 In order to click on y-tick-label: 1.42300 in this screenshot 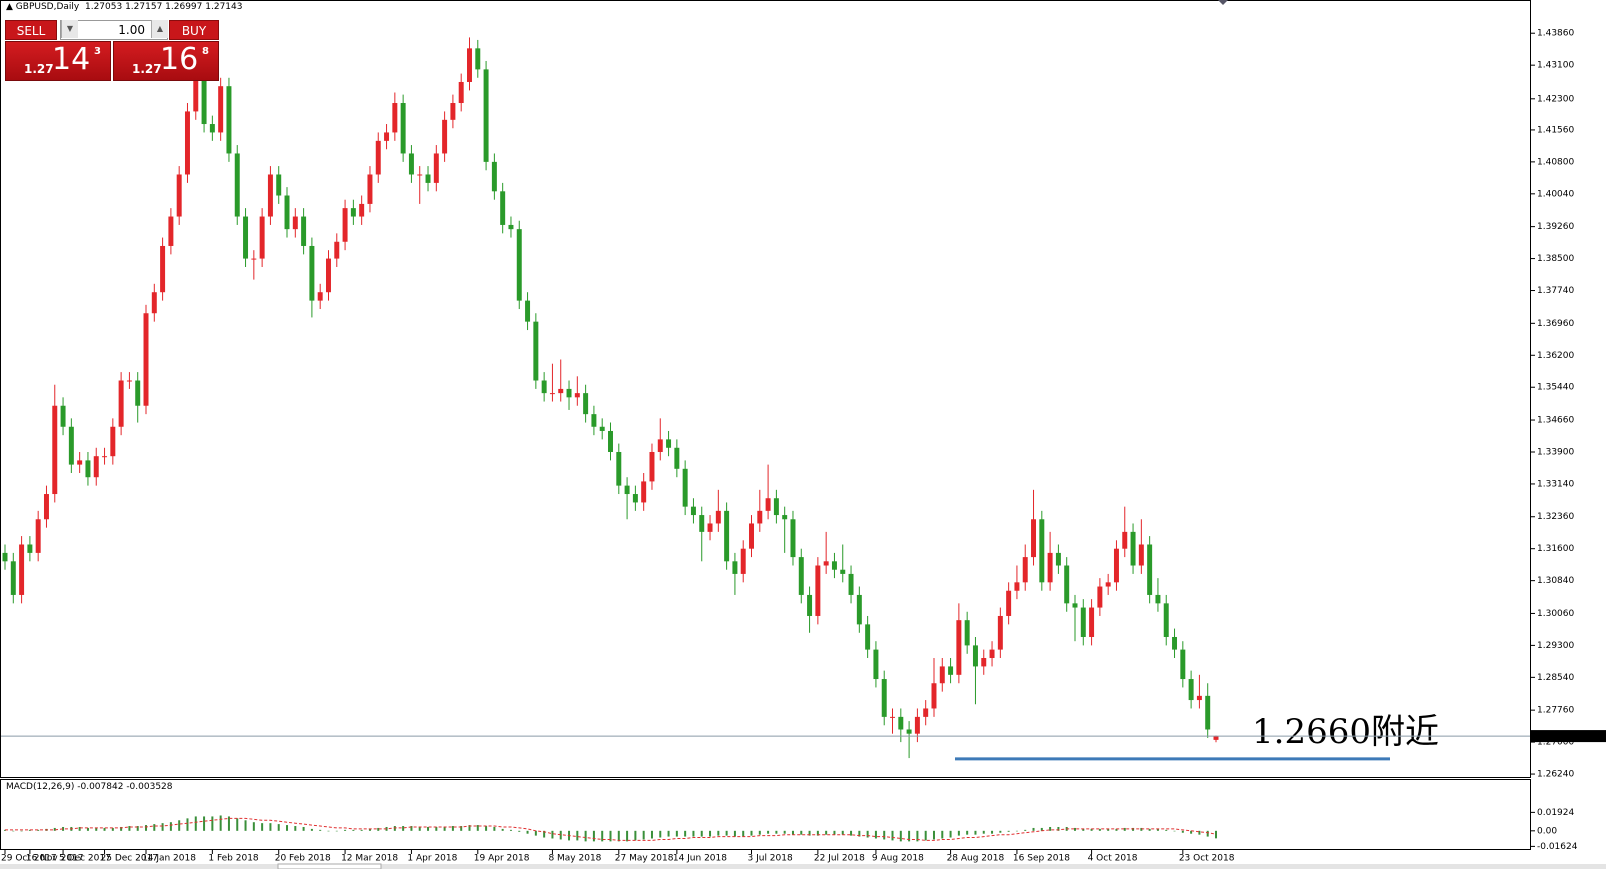, I will do `click(1555, 99)`.